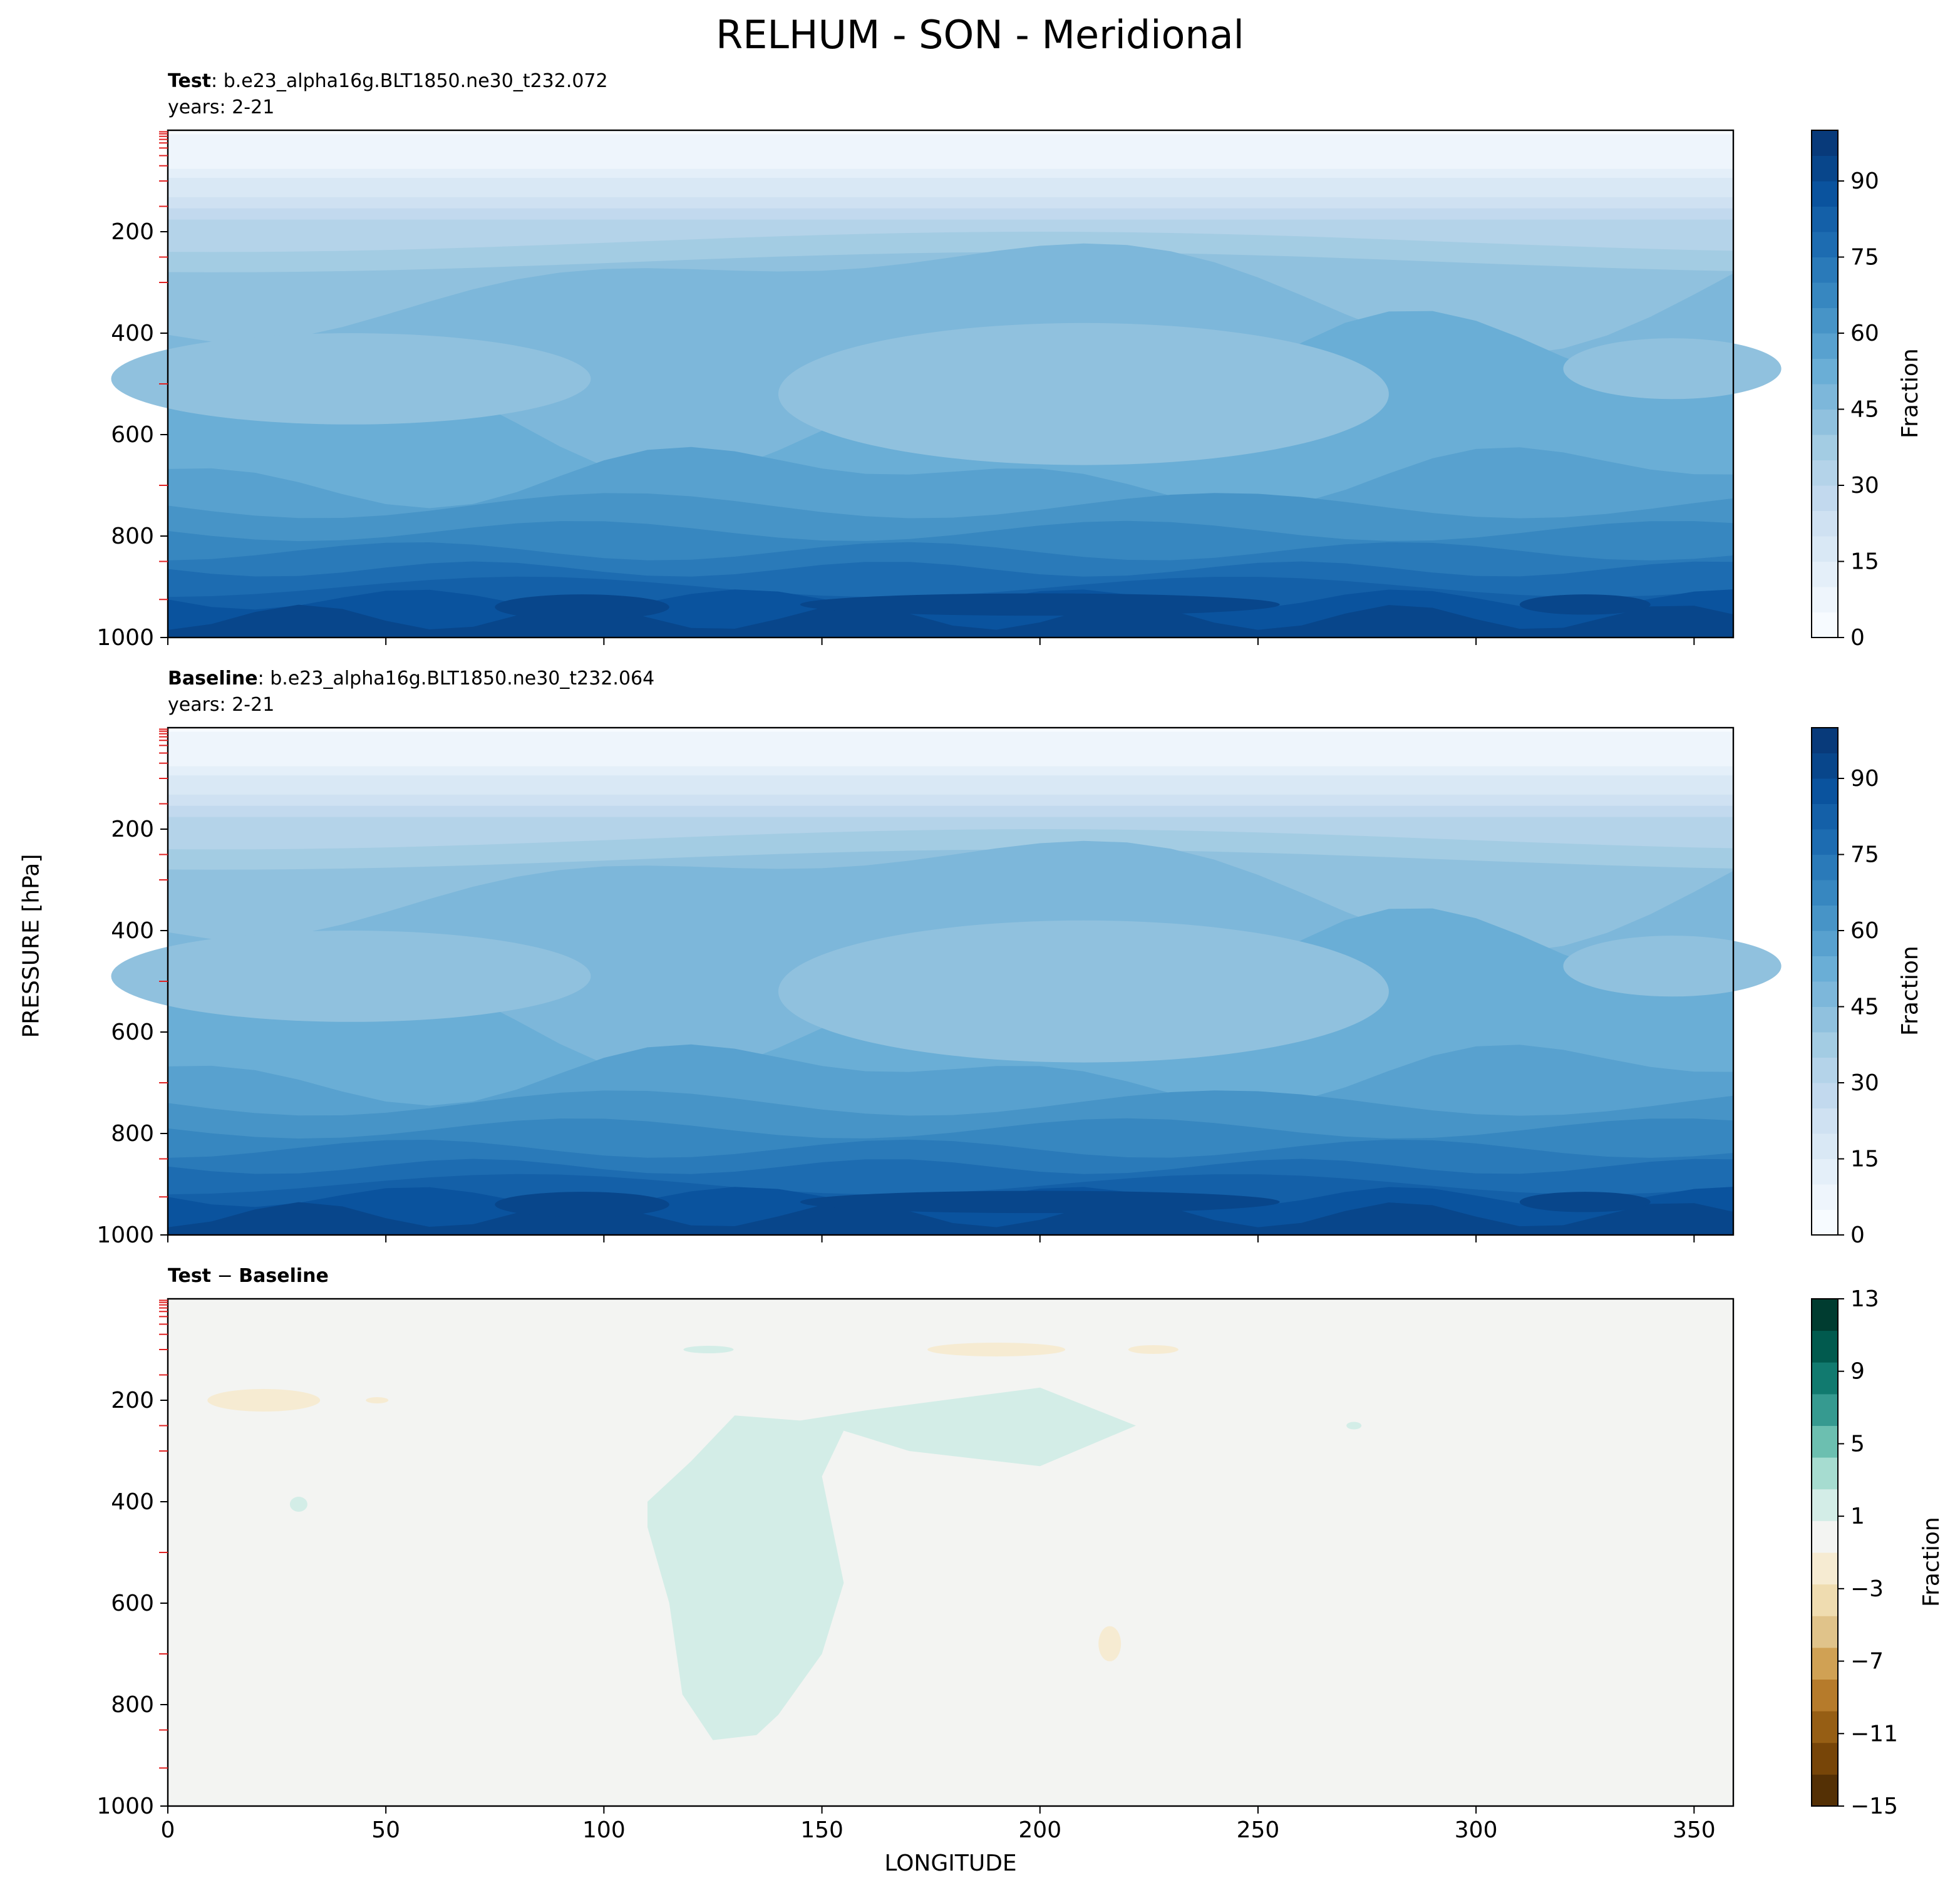 Image resolution: width=1960 pixels, height=1900 pixels. What do you see at coordinates (190, 81) in the screenshot?
I see `test-label: Test` at bounding box center [190, 81].